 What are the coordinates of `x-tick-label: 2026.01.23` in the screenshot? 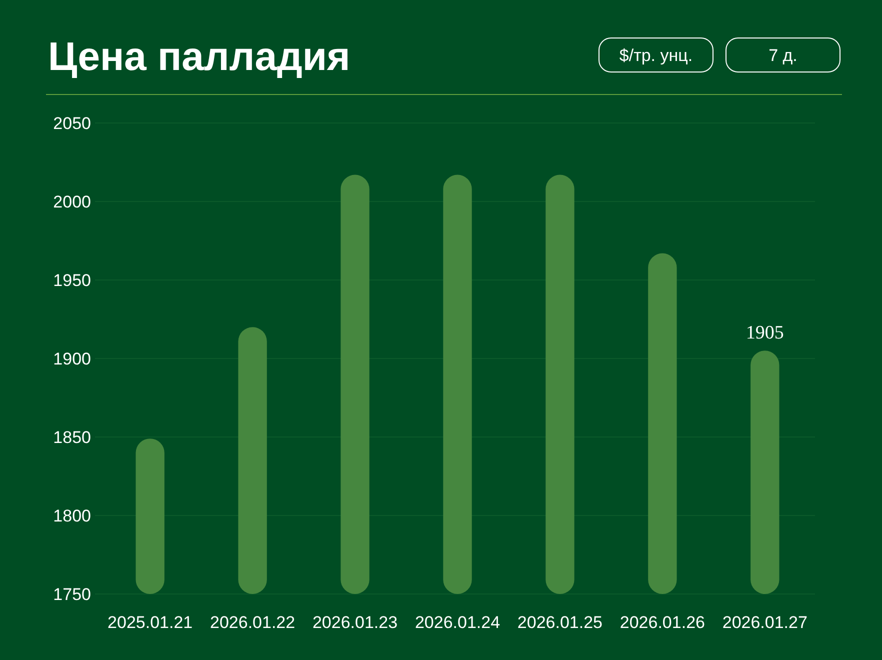 It's located at (355, 622).